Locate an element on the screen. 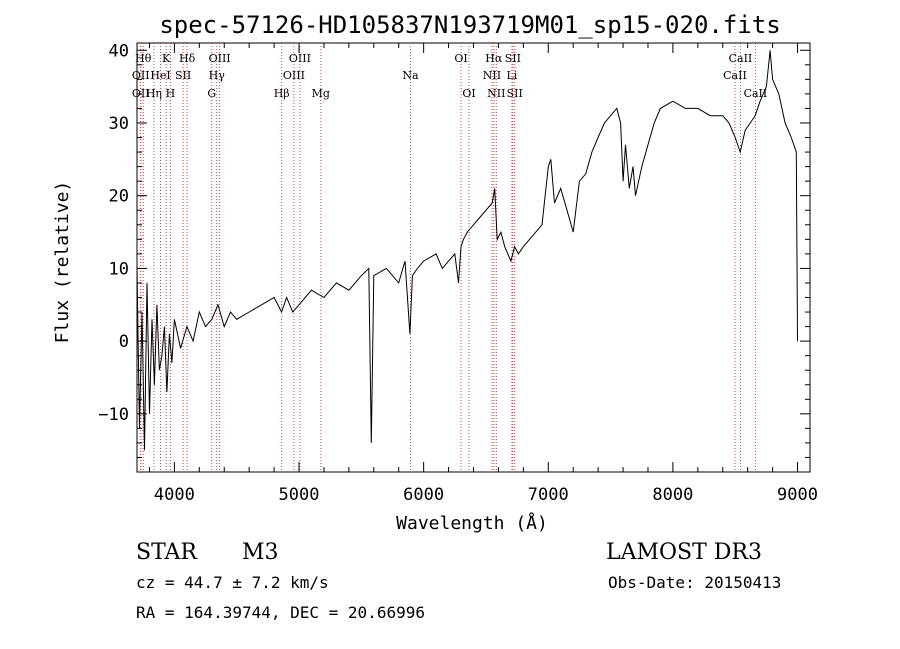 The height and width of the screenshot is (649, 900). object-subclass: M3 is located at coordinates (260, 552).